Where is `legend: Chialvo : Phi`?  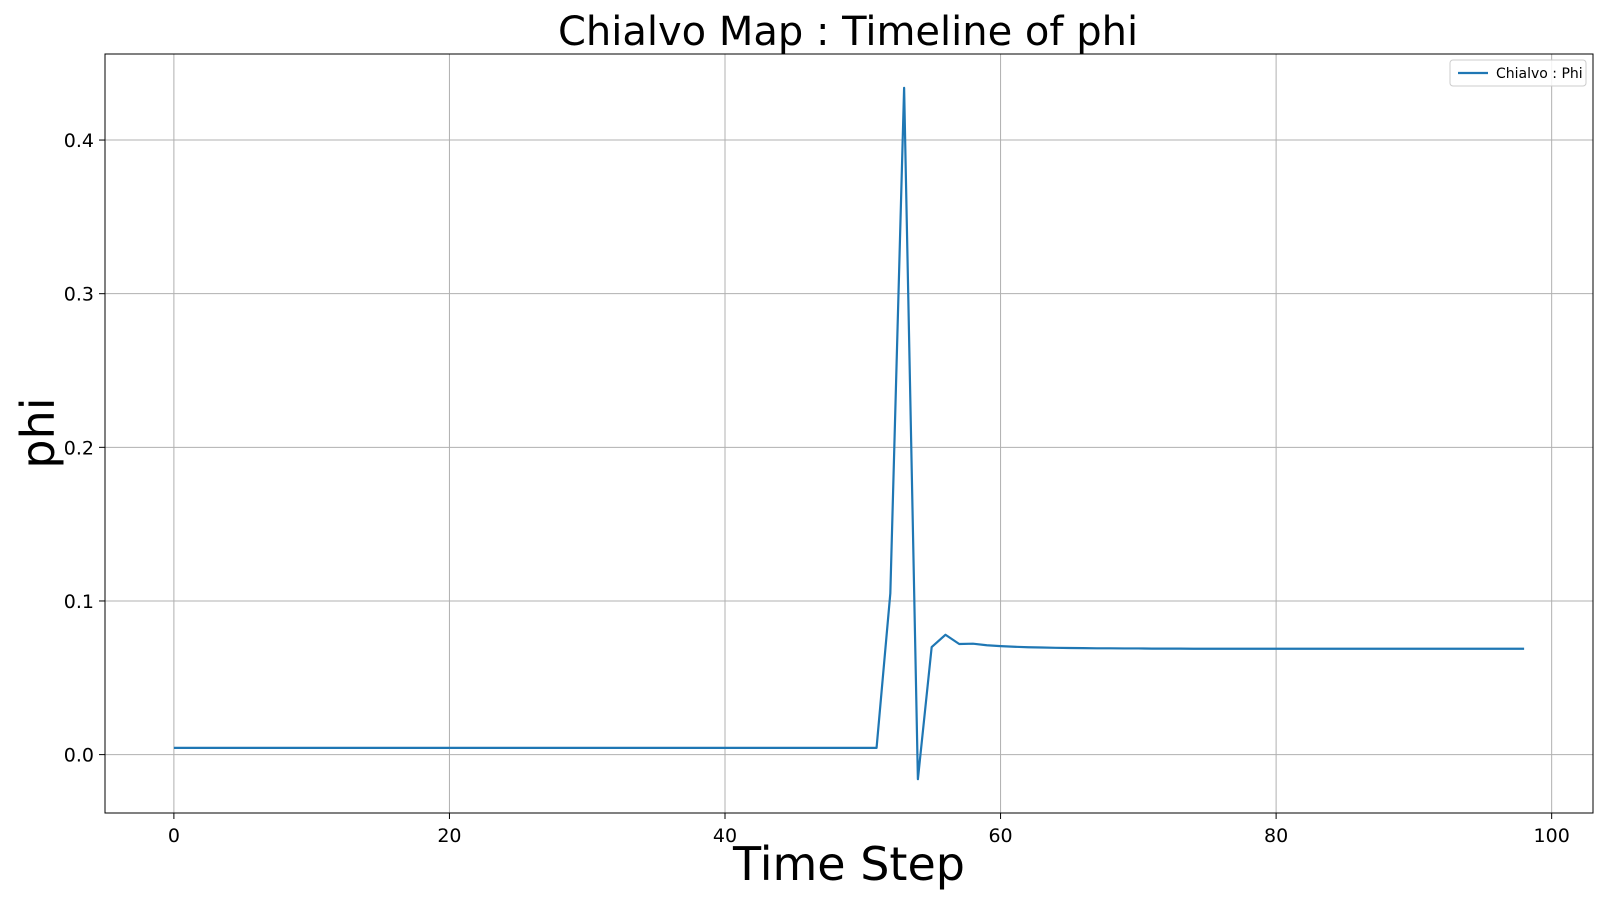
legend: Chialvo : Phi is located at coordinates (1518, 73).